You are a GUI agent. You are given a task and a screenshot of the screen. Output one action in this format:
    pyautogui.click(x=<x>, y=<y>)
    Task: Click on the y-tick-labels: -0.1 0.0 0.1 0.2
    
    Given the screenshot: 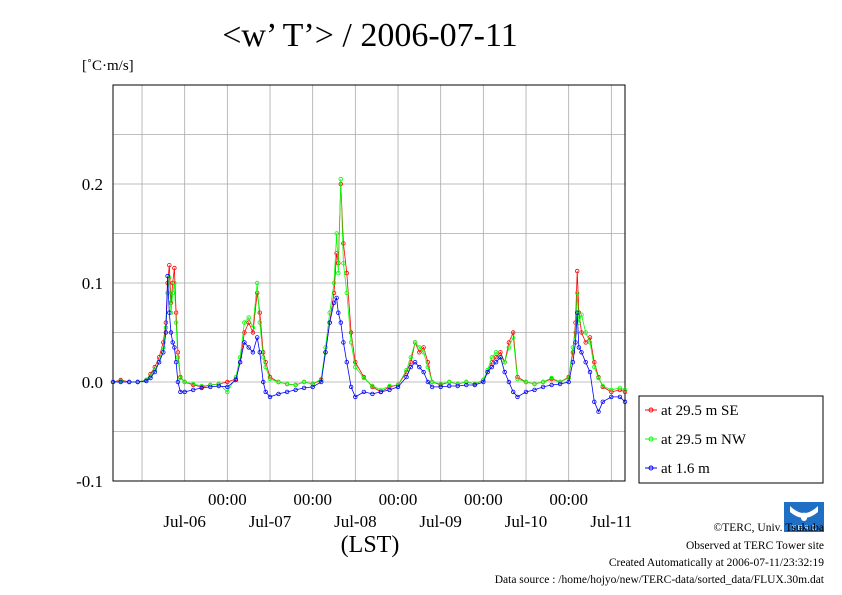 What is the action you would take?
    pyautogui.click(x=89, y=333)
    